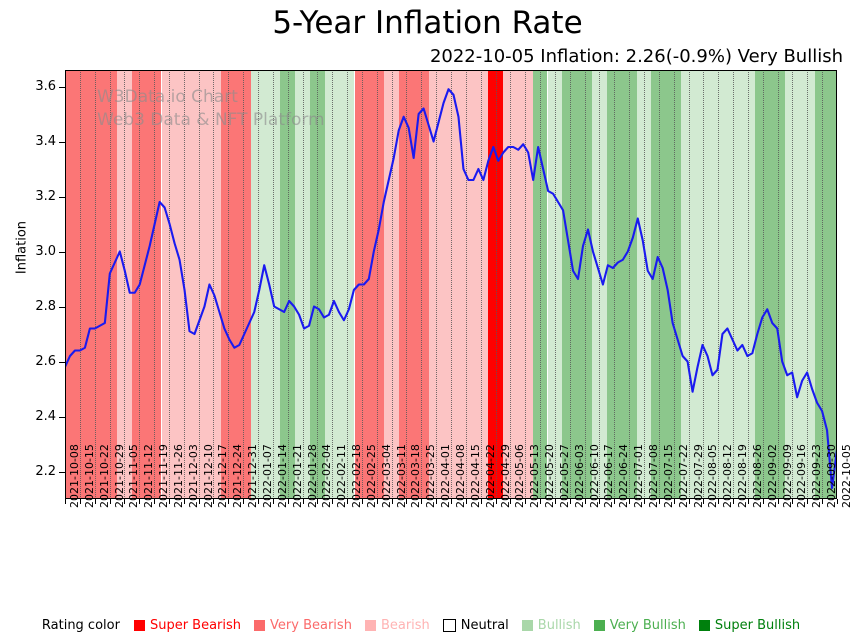 The image size is (855, 641). What do you see at coordinates (460, 476) in the screenshot?
I see `x-tick-label: 2022-04-08` at bounding box center [460, 476].